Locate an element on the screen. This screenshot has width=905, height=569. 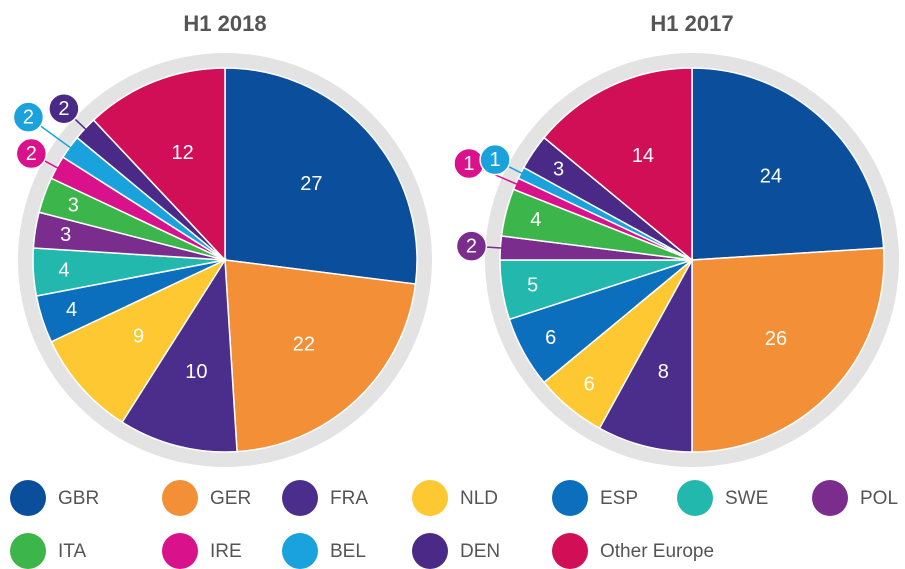
data-label: 22 is located at coordinates (304, 344).